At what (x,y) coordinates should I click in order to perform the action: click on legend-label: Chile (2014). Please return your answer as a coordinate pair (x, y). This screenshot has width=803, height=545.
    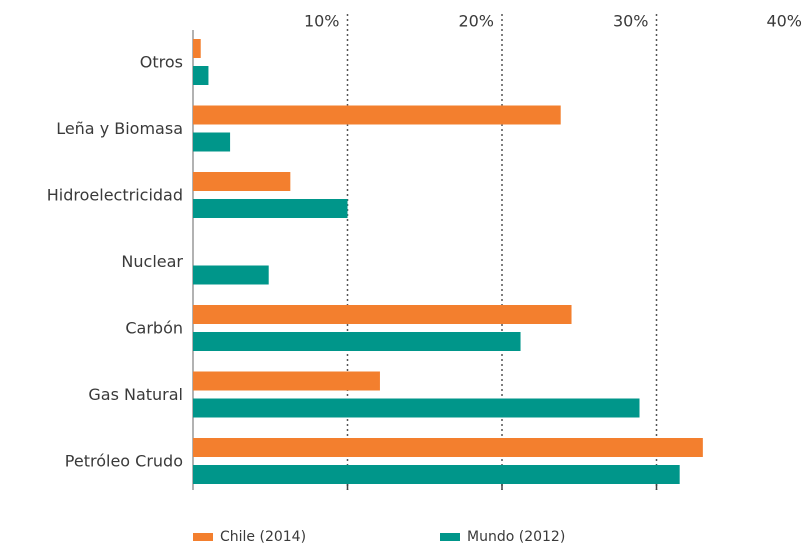
    Looking at the image, I should click on (263, 537).